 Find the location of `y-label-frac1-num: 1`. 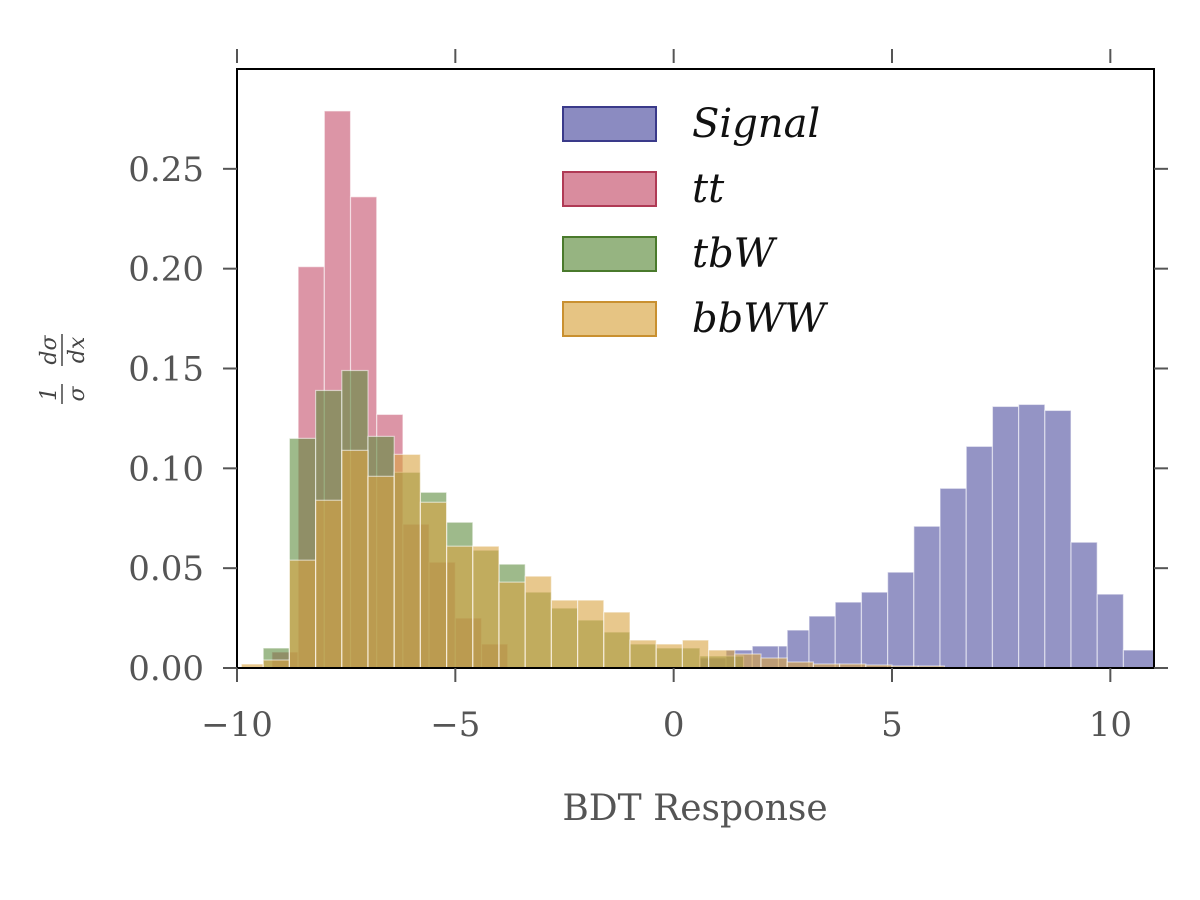

y-label-frac1-num: 1 is located at coordinates (49, 394).